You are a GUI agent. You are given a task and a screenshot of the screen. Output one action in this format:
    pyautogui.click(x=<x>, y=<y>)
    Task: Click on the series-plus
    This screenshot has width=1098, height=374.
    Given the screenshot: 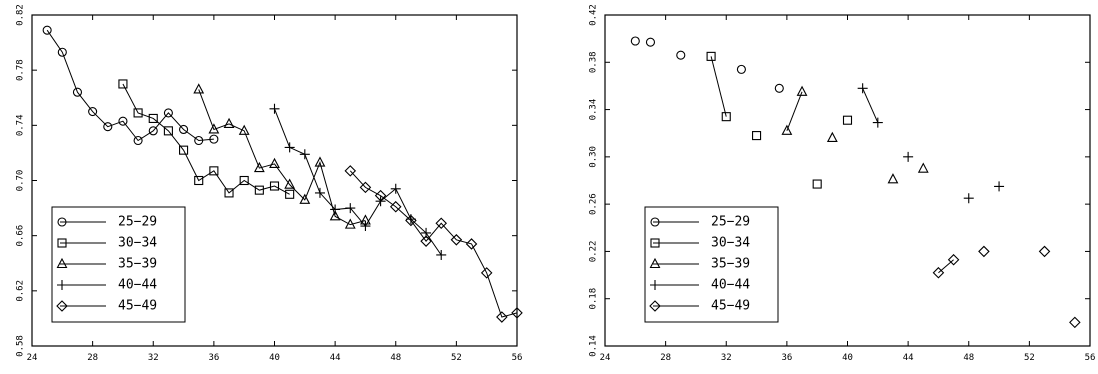 What is the action you would take?
    pyautogui.click(x=931, y=143)
    